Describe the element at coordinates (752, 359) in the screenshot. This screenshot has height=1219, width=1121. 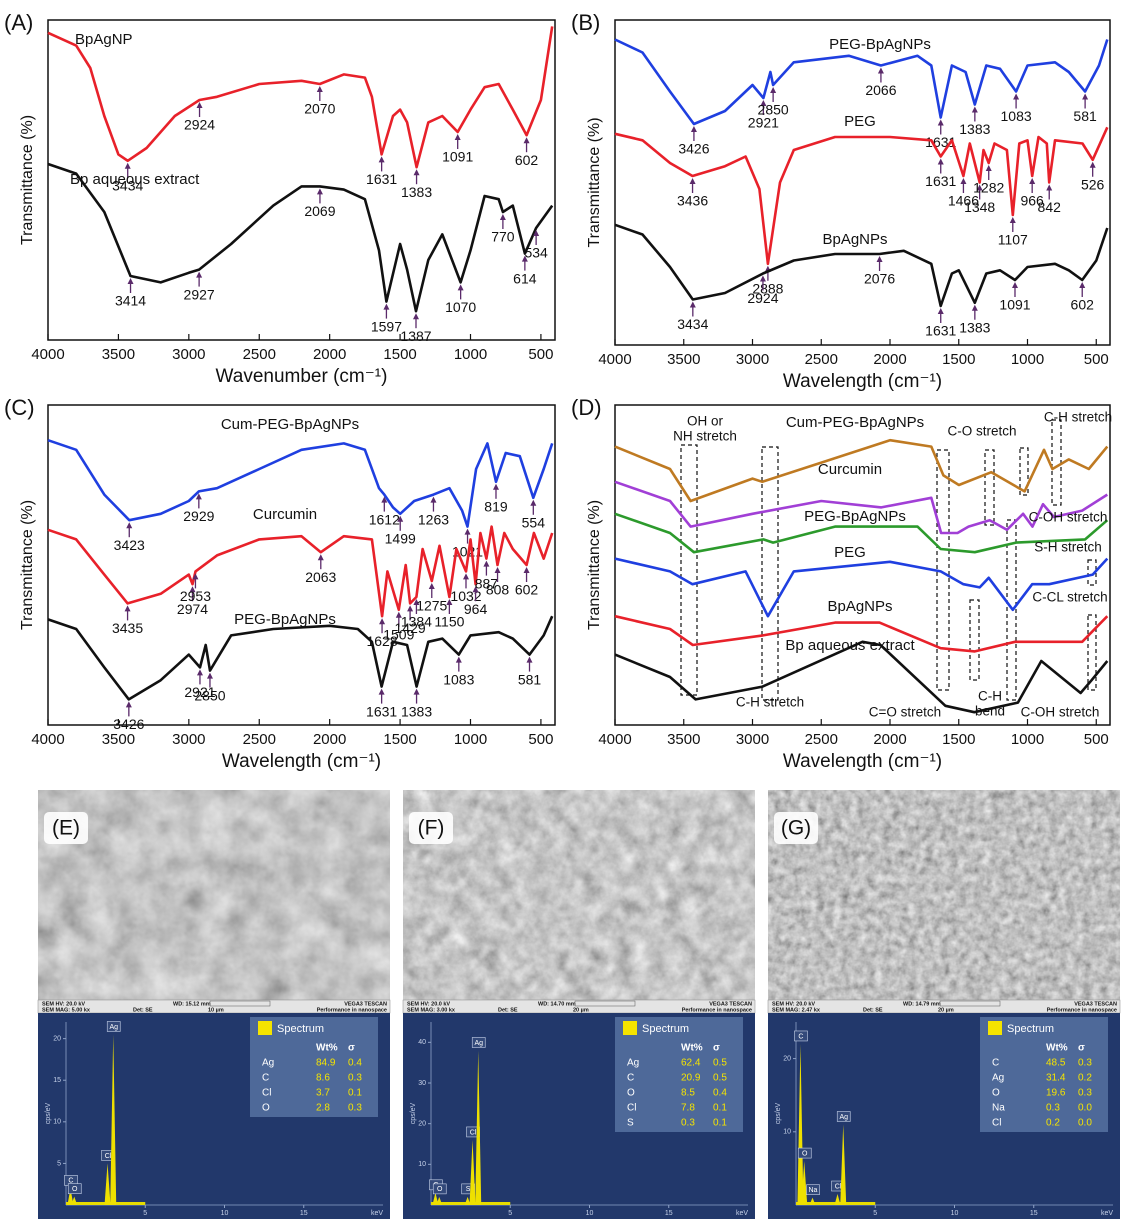
I see `x-tick-label: 3000` at that location.